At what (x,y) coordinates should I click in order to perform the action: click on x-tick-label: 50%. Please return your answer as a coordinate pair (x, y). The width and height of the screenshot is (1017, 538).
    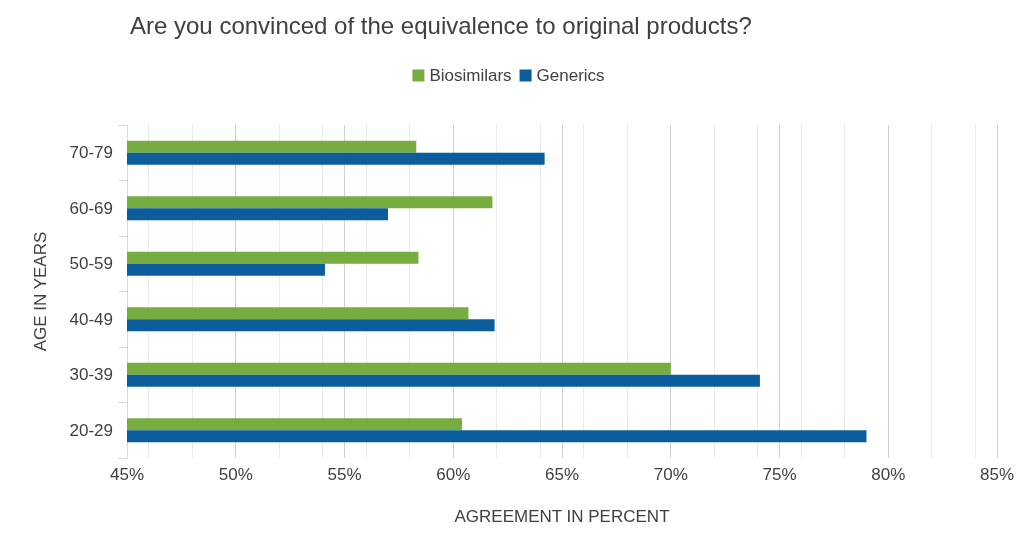
    Looking at the image, I should click on (235, 474).